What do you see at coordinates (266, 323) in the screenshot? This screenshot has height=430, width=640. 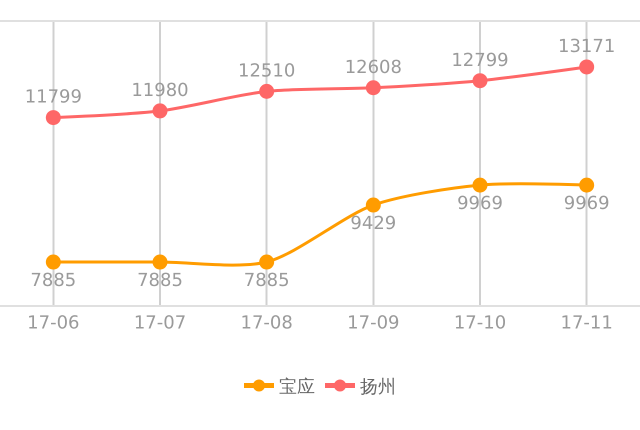 I see `x-tick-label: 17-08` at bounding box center [266, 323].